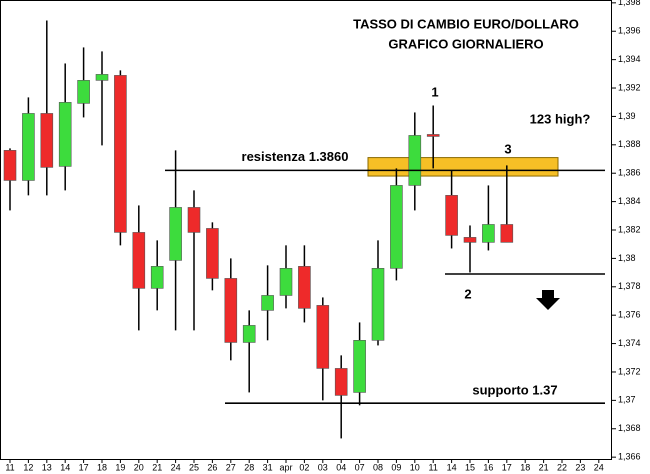 This screenshot has height=474, width=650. I want to click on y-tick-label: 1,39, so click(627, 116).